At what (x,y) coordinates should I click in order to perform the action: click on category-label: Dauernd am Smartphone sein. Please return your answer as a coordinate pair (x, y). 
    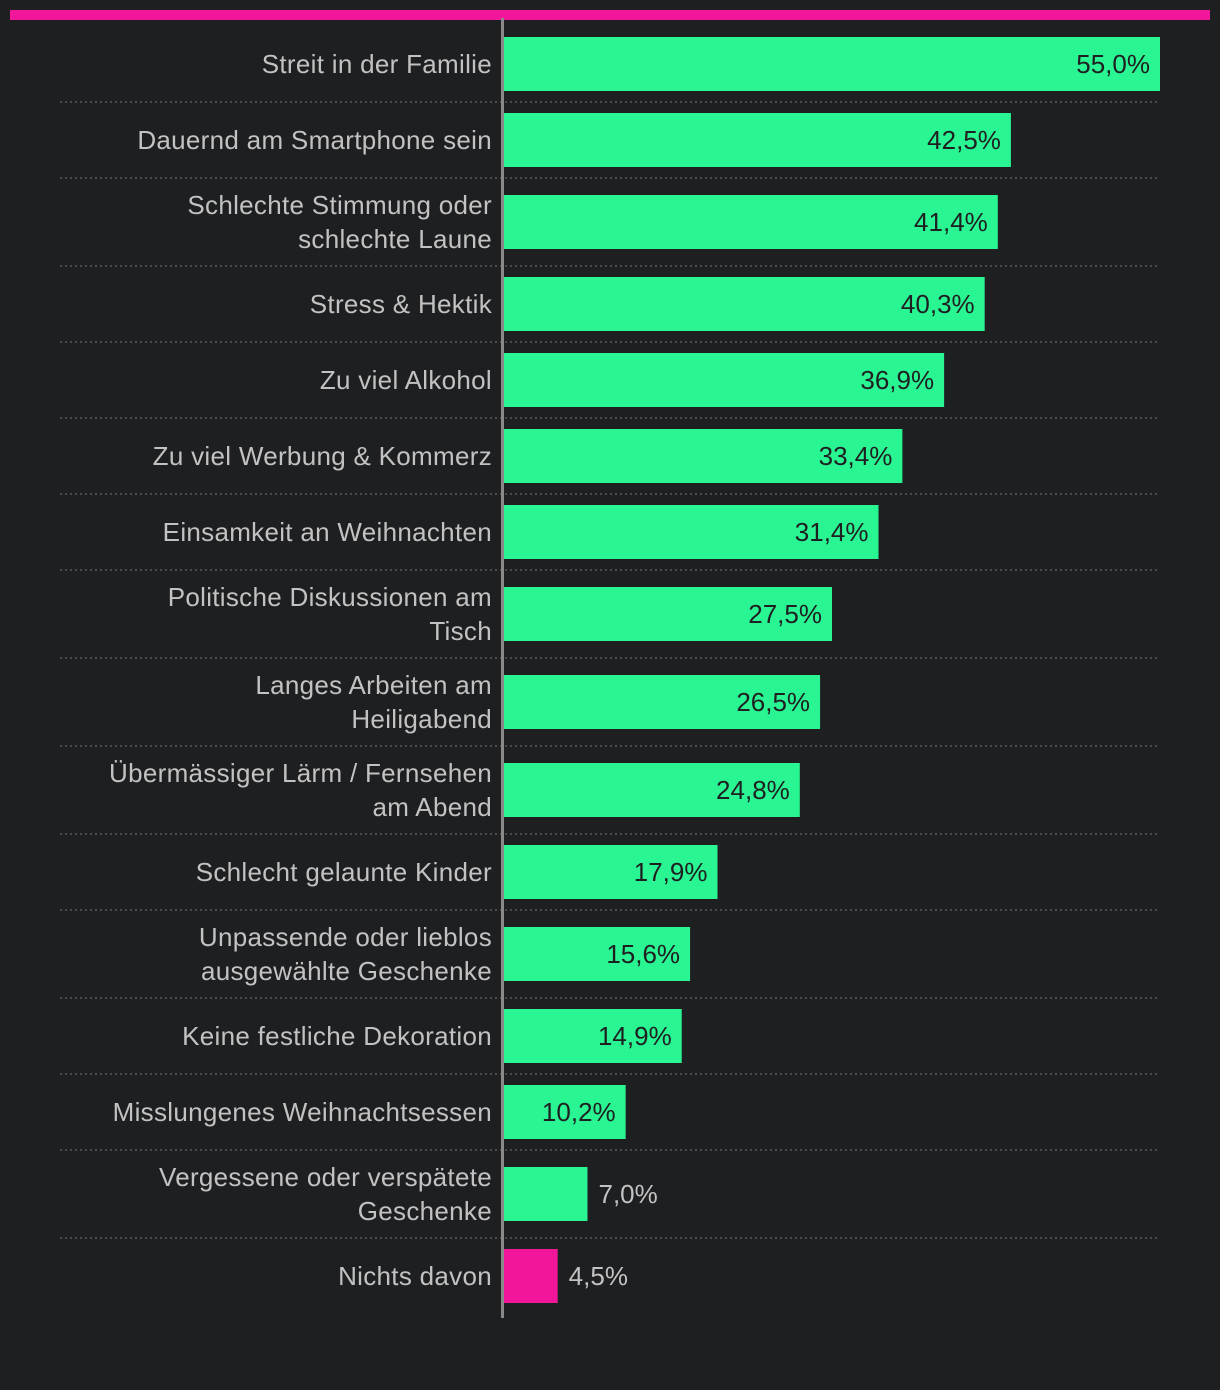
    Looking at the image, I should click on (314, 140).